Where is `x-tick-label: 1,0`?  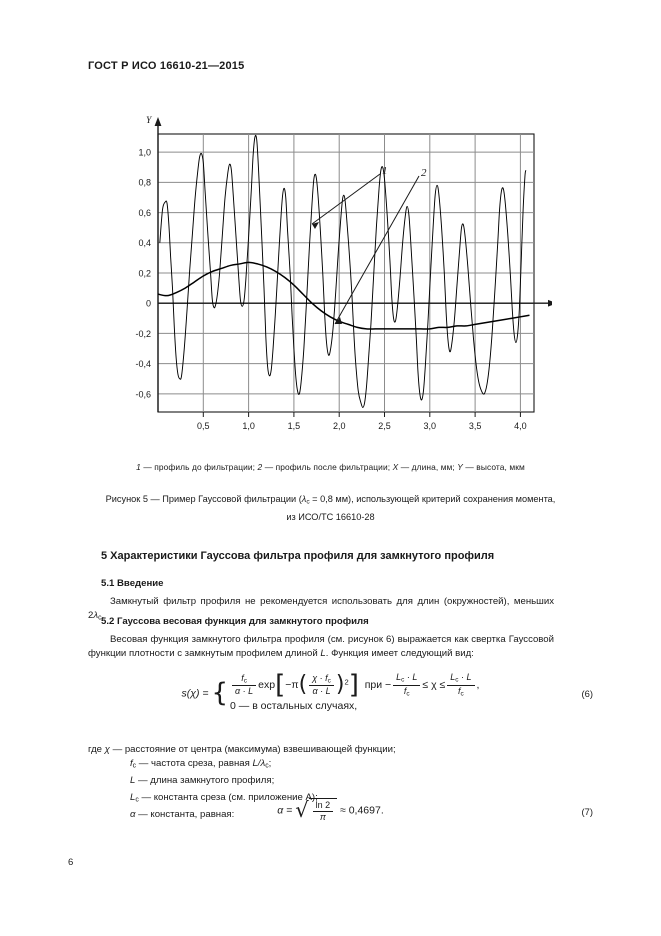 x-tick-label: 1,0 is located at coordinates (248, 426).